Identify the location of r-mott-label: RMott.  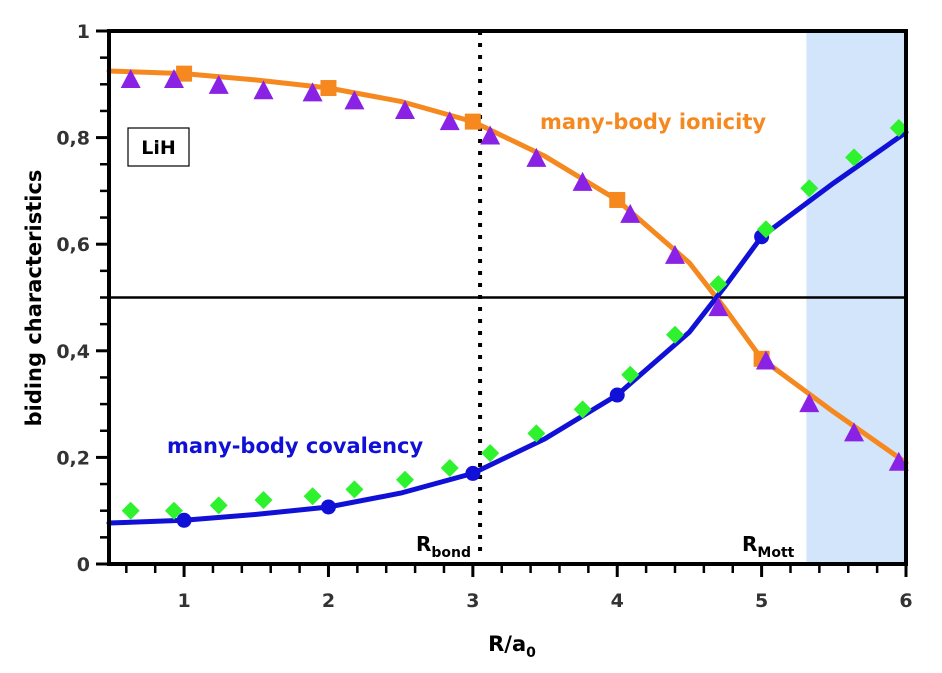
(768, 546).